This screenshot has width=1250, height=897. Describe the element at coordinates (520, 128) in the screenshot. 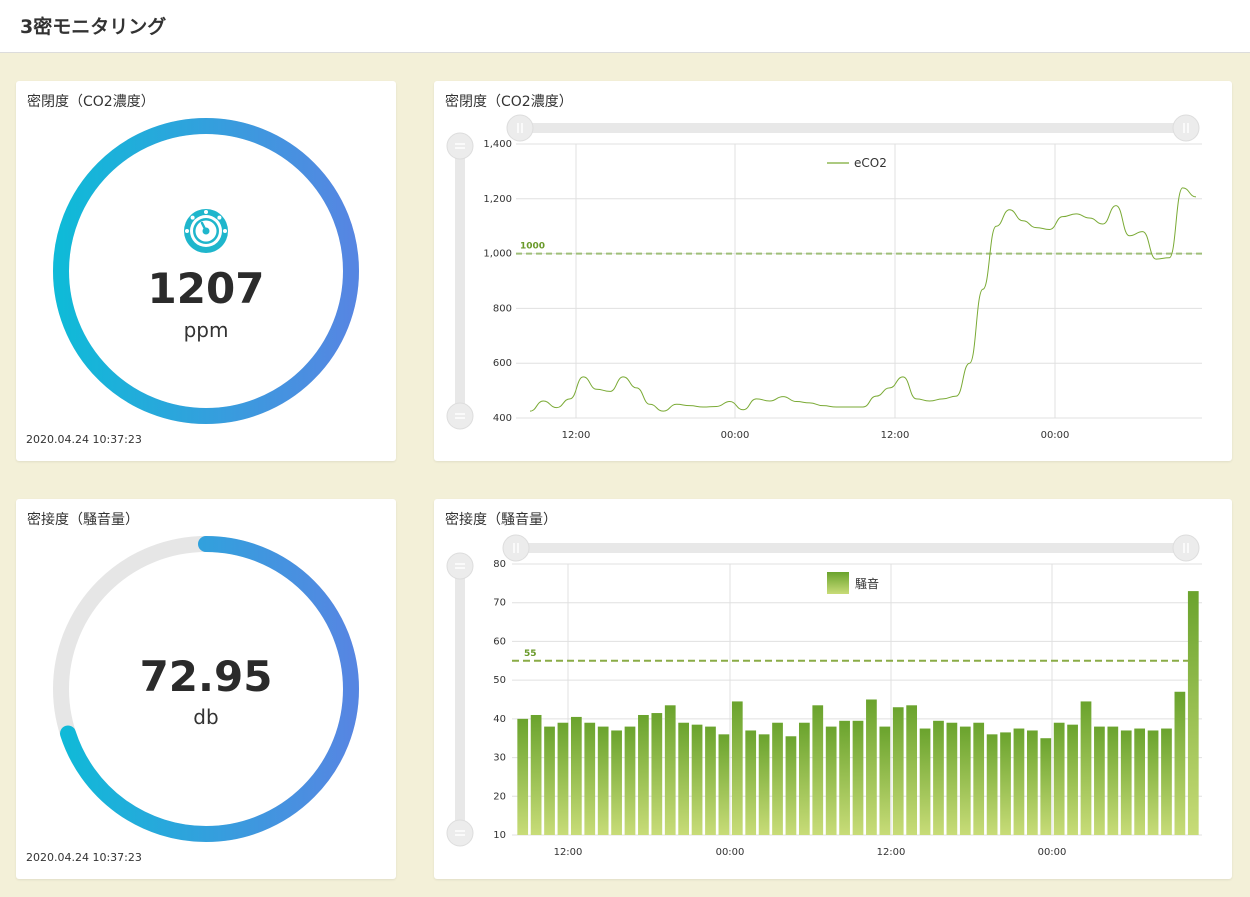

I see `co2-zoom-handle-left` at that location.